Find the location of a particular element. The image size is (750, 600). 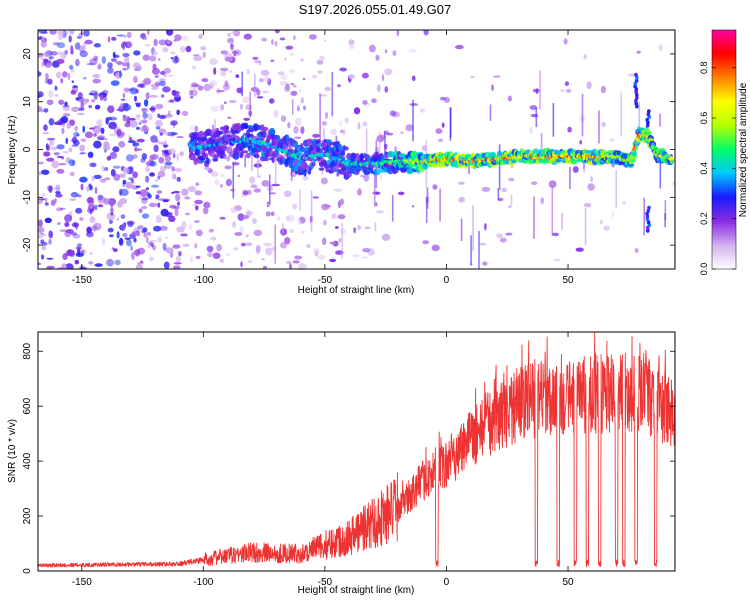

snr-x-tick-label: 0 is located at coordinates (447, 582).